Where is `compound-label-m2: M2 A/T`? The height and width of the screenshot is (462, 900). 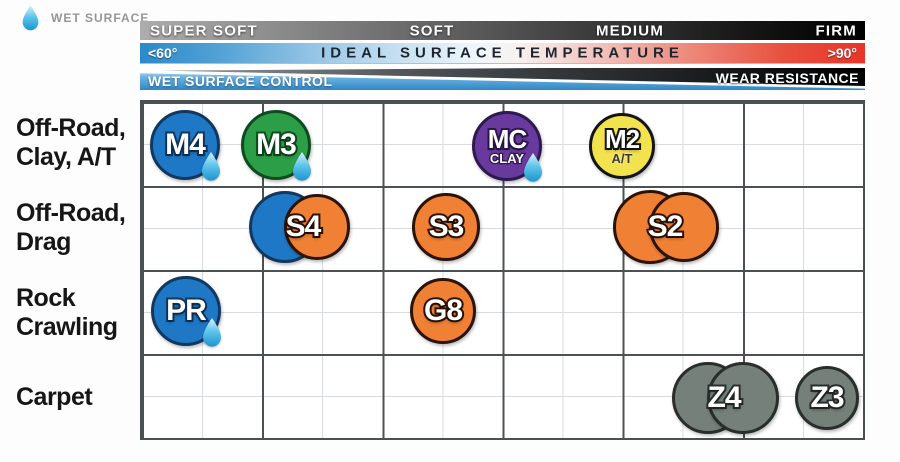
compound-label-m2: M2 A/T is located at coordinates (622, 144).